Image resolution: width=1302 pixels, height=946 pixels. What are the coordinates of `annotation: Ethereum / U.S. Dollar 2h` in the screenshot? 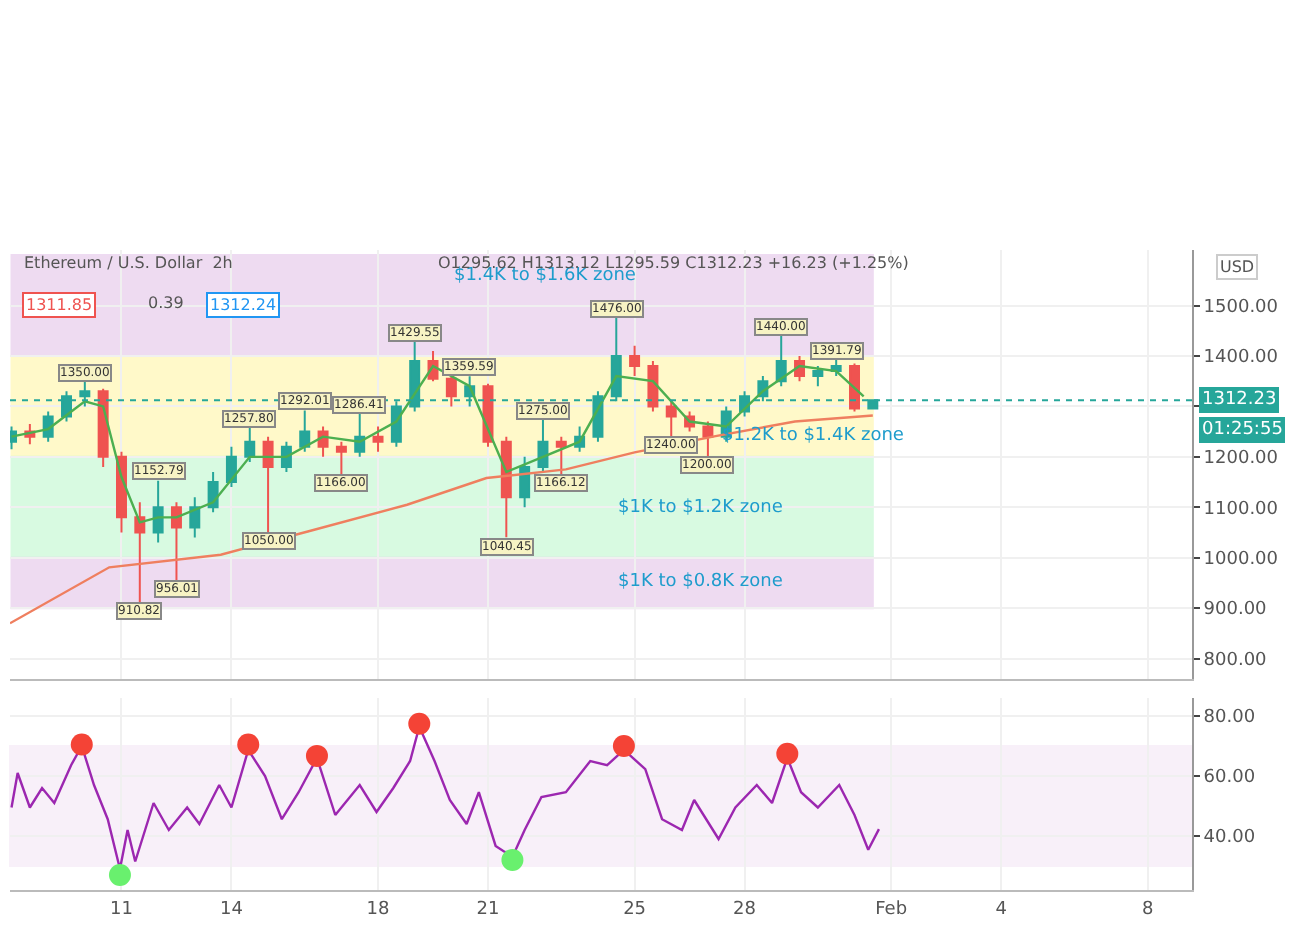 It's located at (128, 263).